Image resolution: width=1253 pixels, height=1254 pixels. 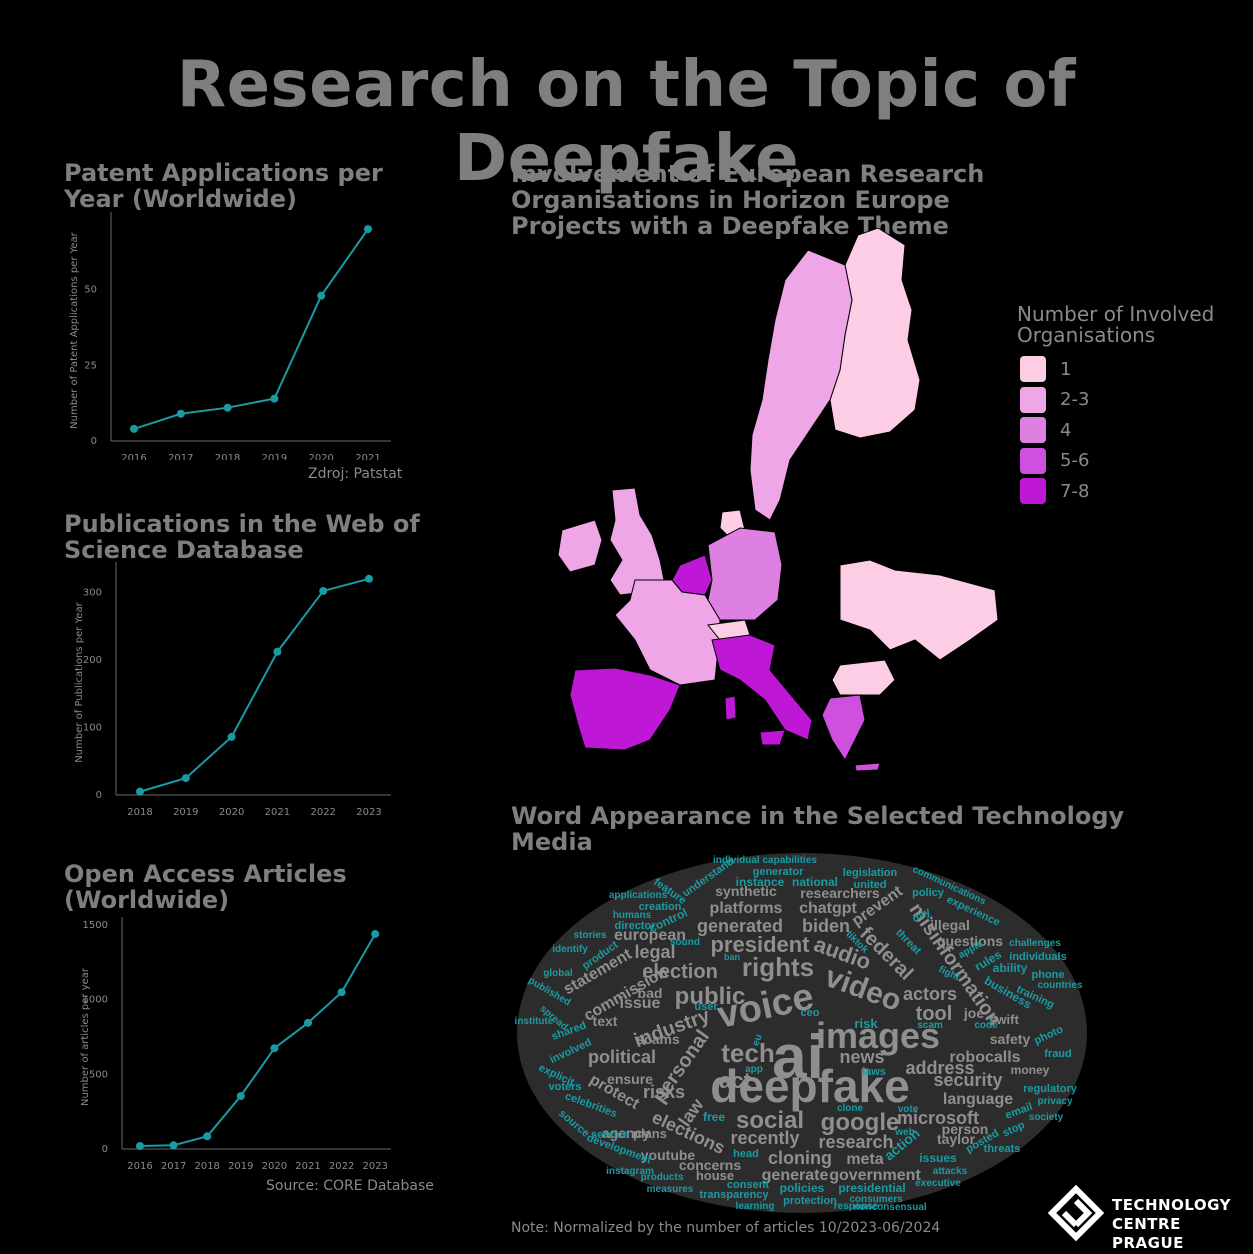 I want to click on cloud-word: recently, so click(x=764, y=1138).